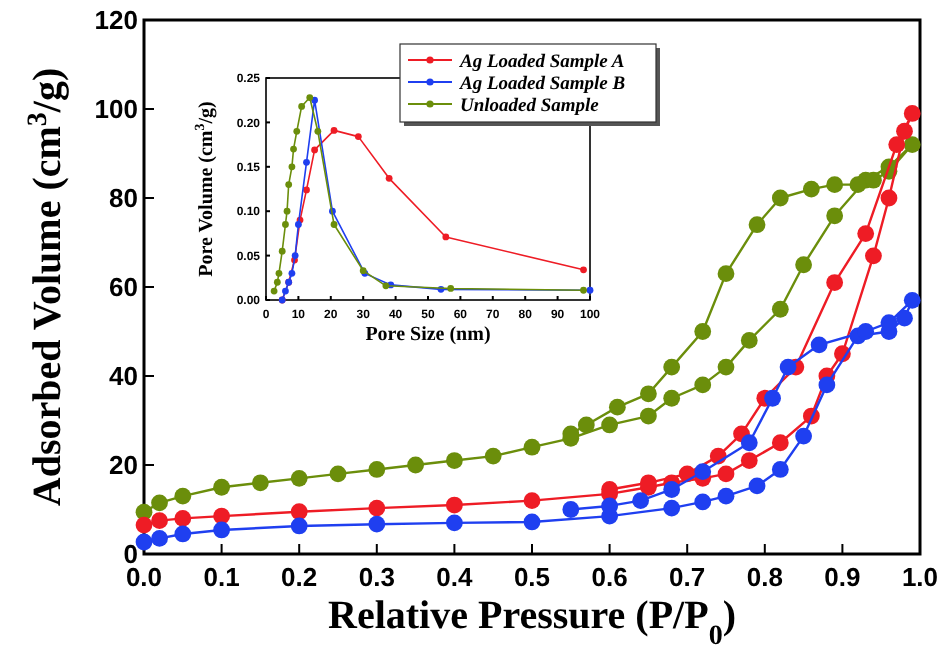 Image resolution: width=948 pixels, height=660 pixels. What do you see at coordinates (123, 376) in the screenshot?
I see `y-tick-label: 40` at bounding box center [123, 376].